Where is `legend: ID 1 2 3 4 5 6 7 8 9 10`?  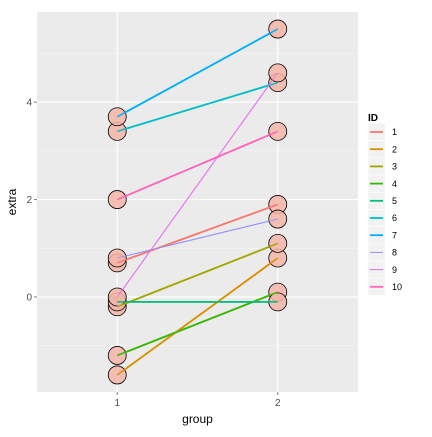 legend: ID 1 2 3 4 5 6 7 8 9 10 is located at coordinates (384, 204).